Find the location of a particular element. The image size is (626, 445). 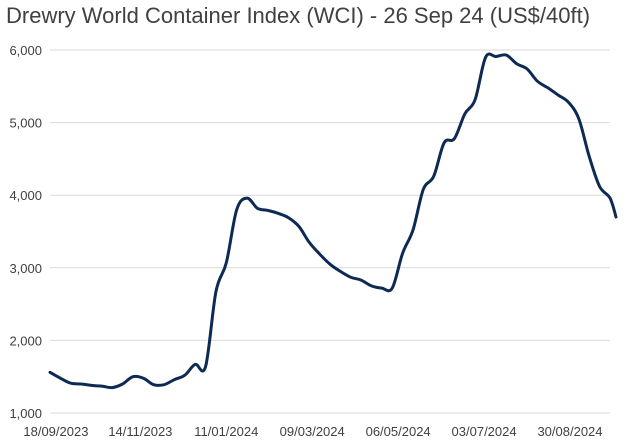

x-tick-label: 06/05/2024 is located at coordinates (398, 431).